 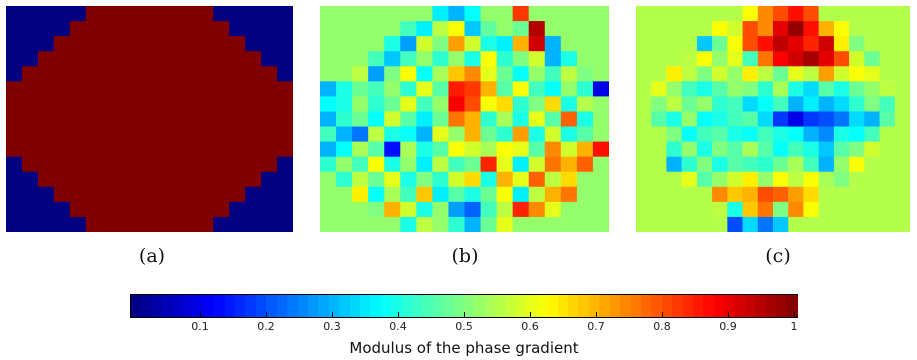 I want to click on colorbar-tick-mark, so click(x=794, y=314).